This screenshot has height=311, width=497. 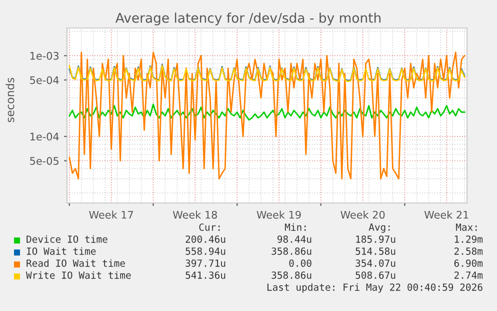 I want to click on text: Min:, so click(x=295, y=227).